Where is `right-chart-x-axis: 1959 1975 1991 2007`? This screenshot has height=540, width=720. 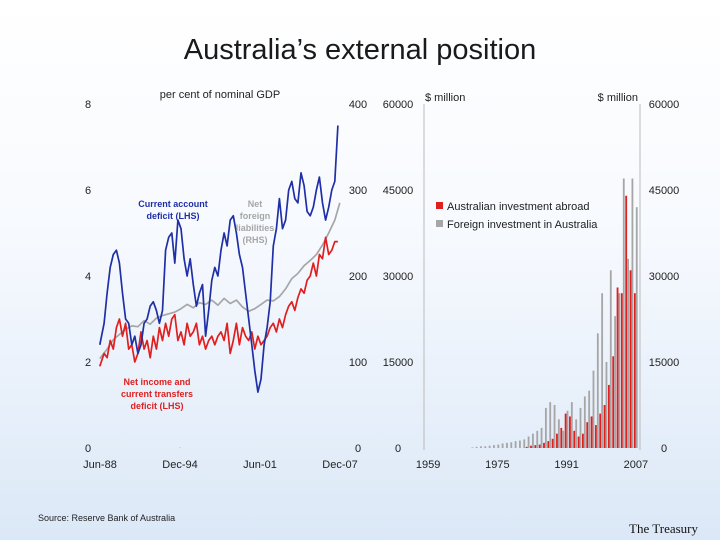
right-chart-x-axis: 1959 1975 1991 2007 is located at coordinates (532, 465).